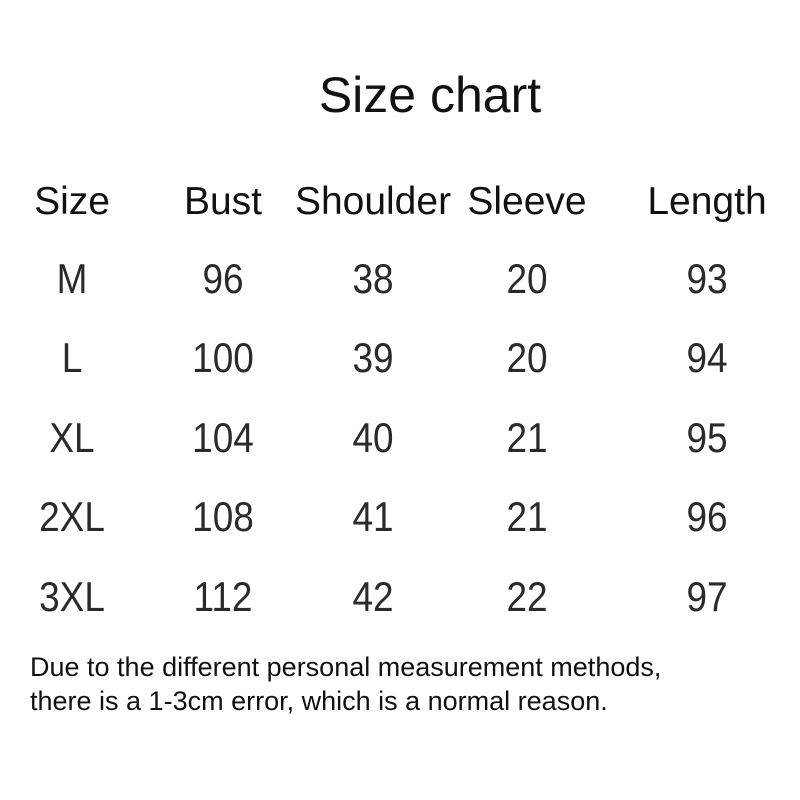 This screenshot has height=800, width=800. Describe the element at coordinates (373, 357) in the screenshot. I see `table-cell: 39` at that location.